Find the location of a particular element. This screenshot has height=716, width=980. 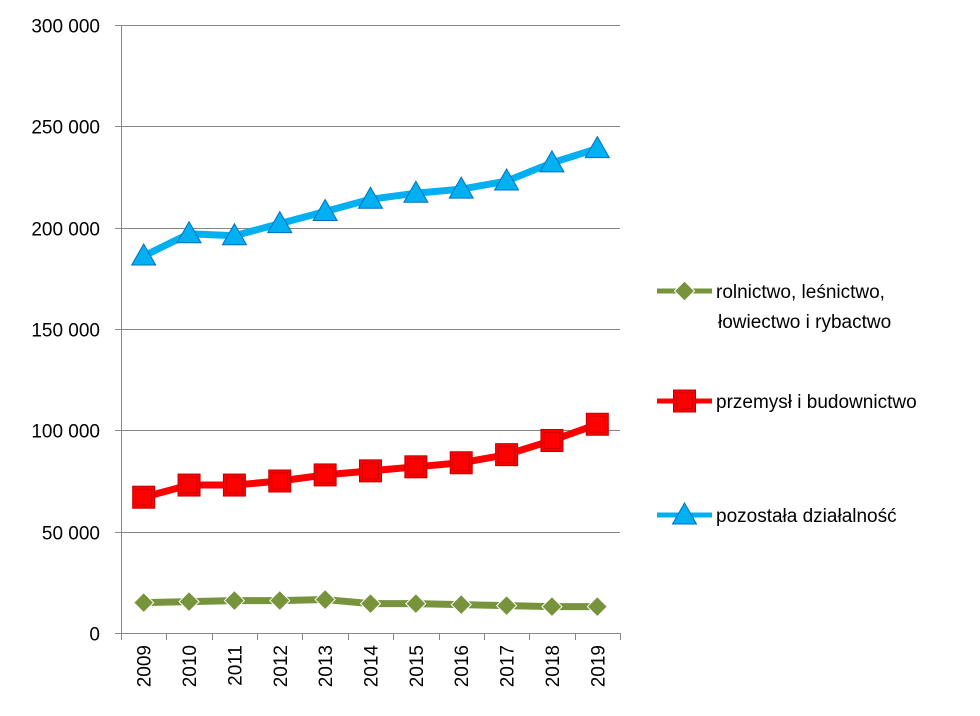

y-tick-label: 50 000 is located at coordinates (71, 534).